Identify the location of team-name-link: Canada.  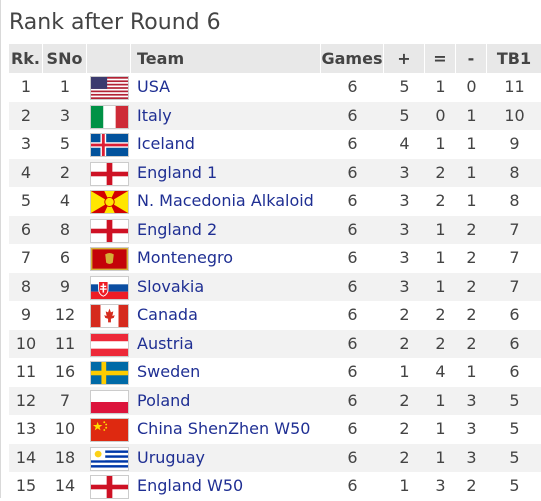
(226, 315).